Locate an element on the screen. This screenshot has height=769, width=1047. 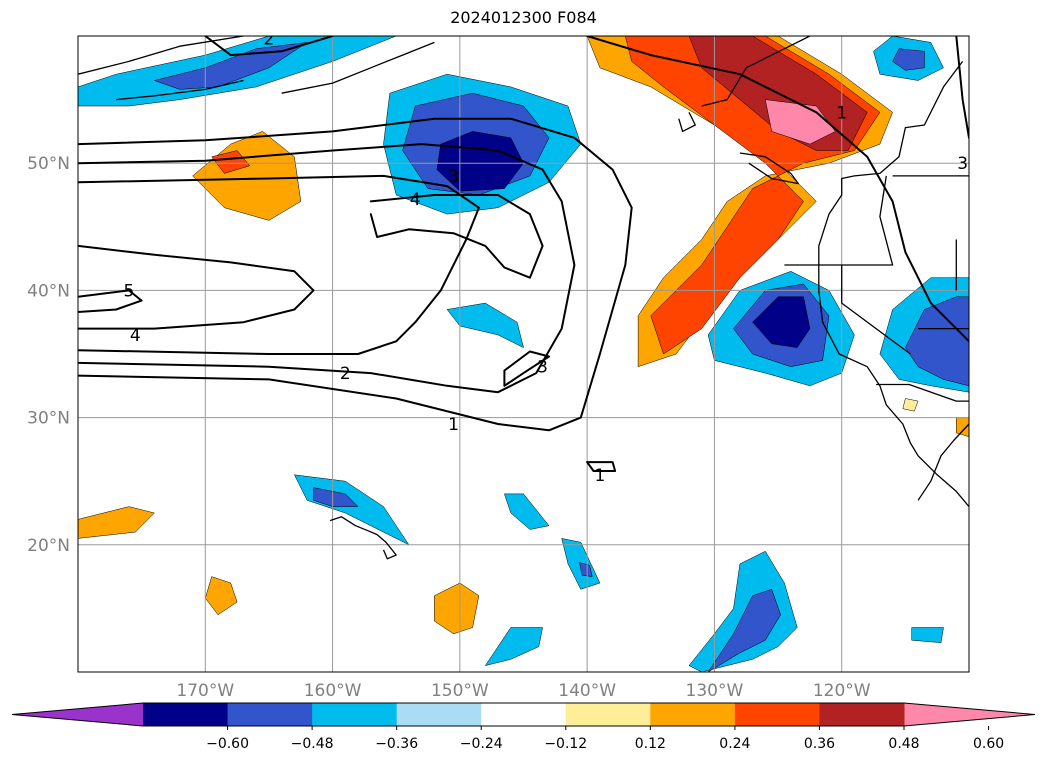
lon-tick-label-3: 140°W is located at coordinates (587, 691).